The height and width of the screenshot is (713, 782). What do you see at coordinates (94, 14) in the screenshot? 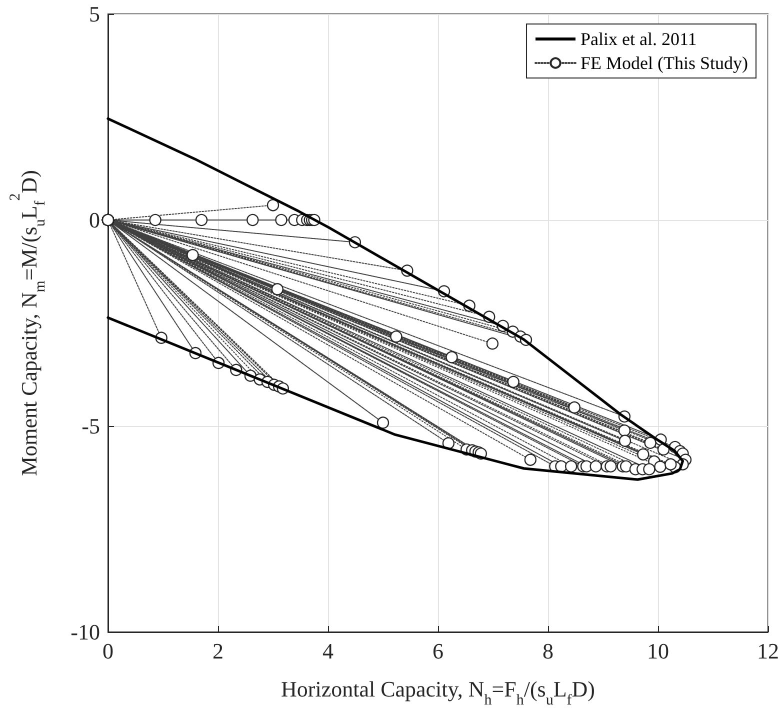
I see `y-tick-label: 5` at bounding box center [94, 14].